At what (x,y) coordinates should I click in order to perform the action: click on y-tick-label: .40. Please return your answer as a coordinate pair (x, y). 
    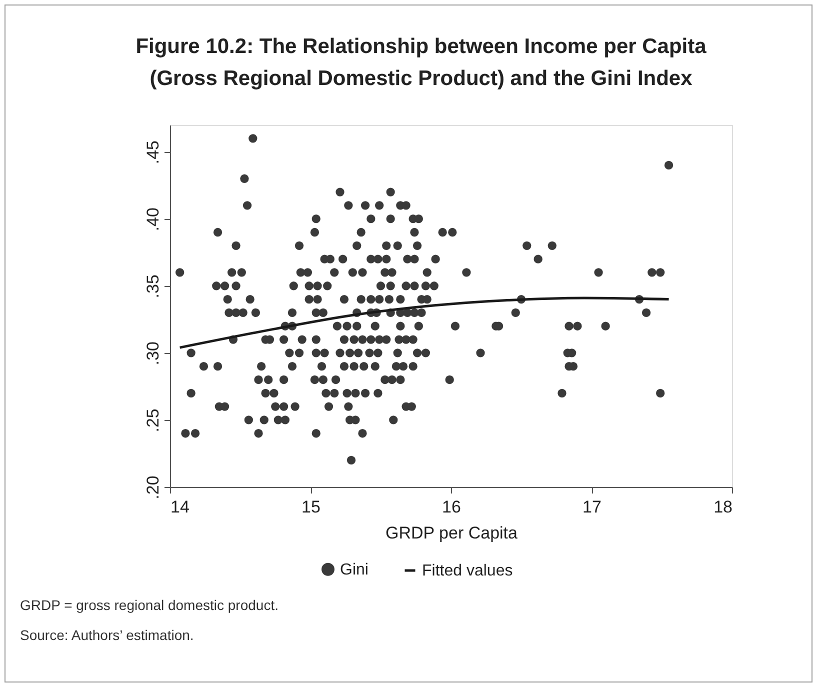
    Looking at the image, I should click on (153, 220).